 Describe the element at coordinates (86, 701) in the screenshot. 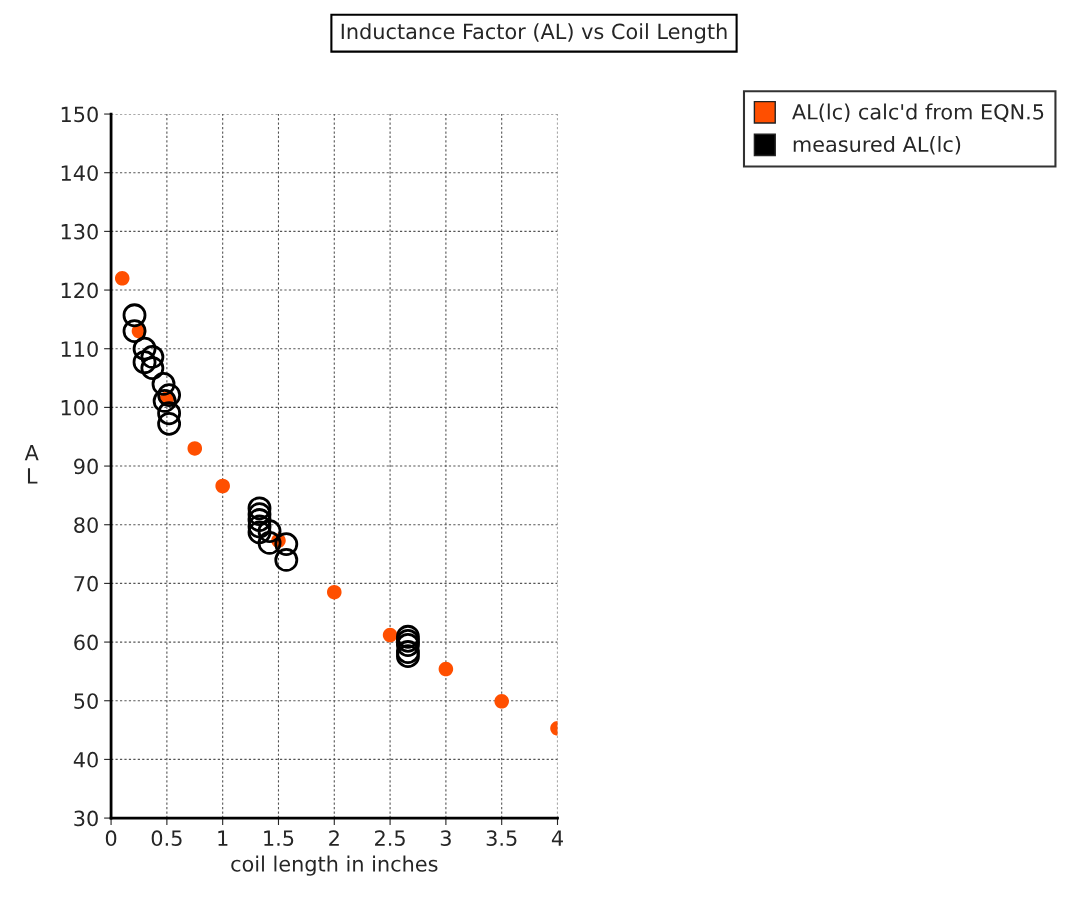

I see `y-tick-label: 50` at that location.